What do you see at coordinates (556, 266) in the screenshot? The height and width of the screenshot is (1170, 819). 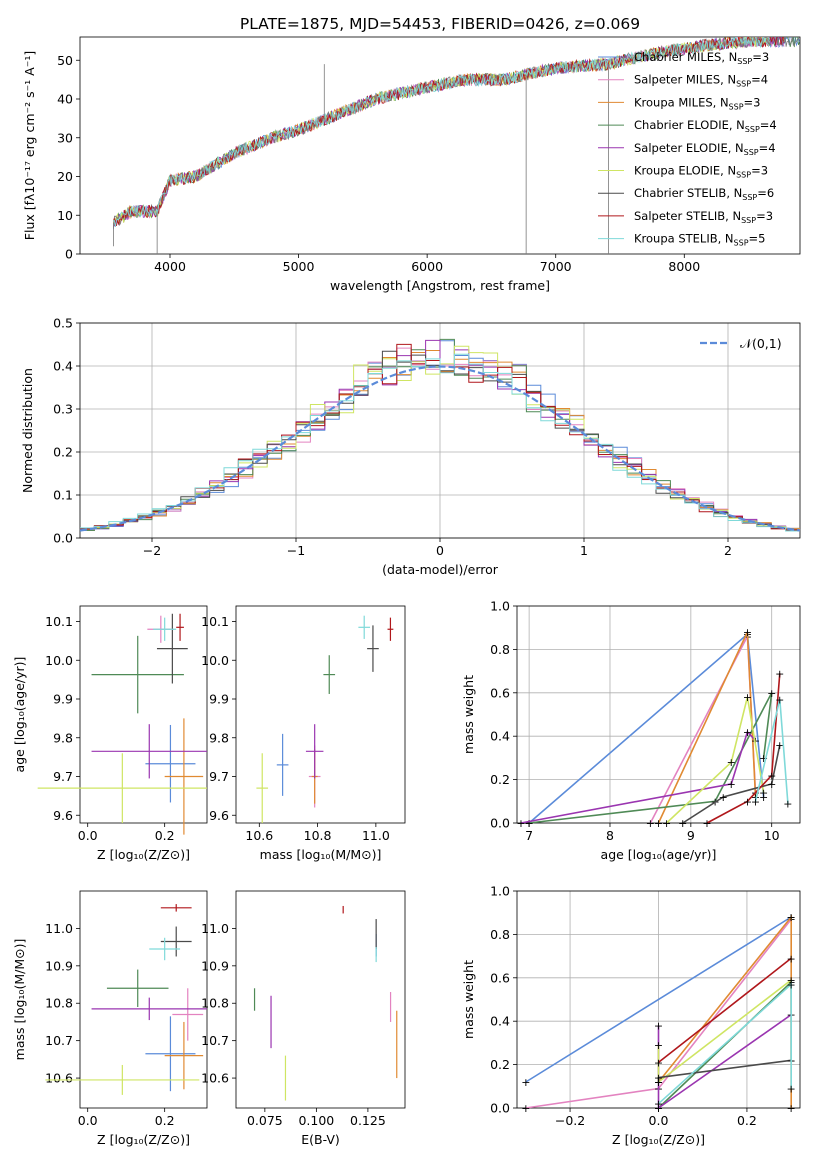 I see `x-tick-label: 7000` at bounding box center [556, 266].